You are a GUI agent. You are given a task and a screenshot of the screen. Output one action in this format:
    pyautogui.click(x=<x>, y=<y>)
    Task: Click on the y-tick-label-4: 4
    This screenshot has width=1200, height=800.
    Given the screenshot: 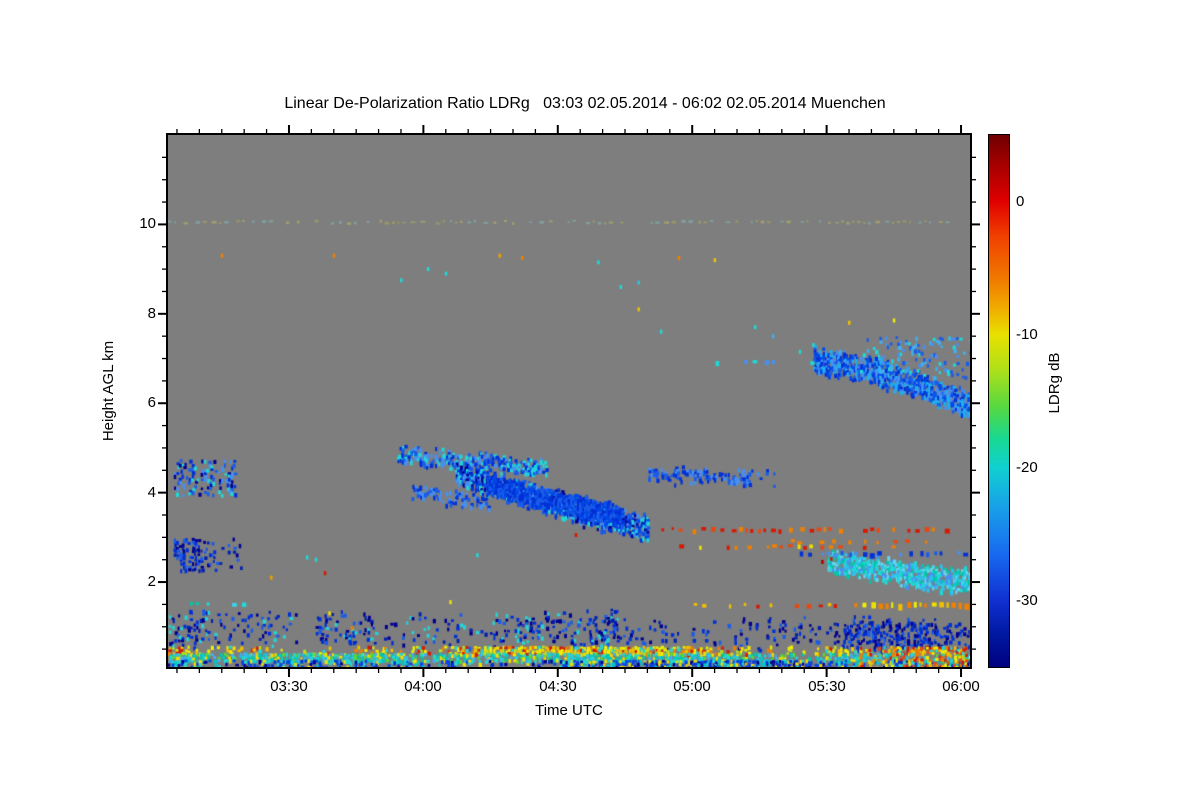 What is the action you would take?
    pyautogui.click(x=151, y=492)
    